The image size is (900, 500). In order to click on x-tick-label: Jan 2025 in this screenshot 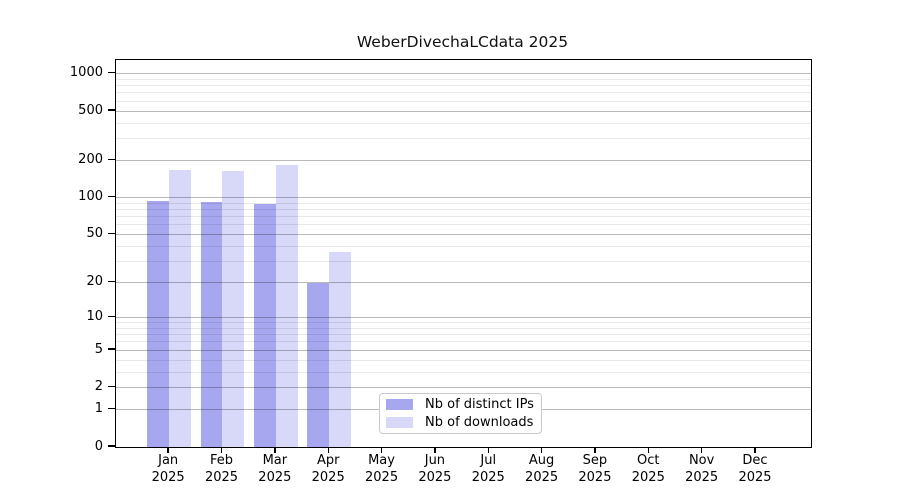, I will do `click(168, 469)`.